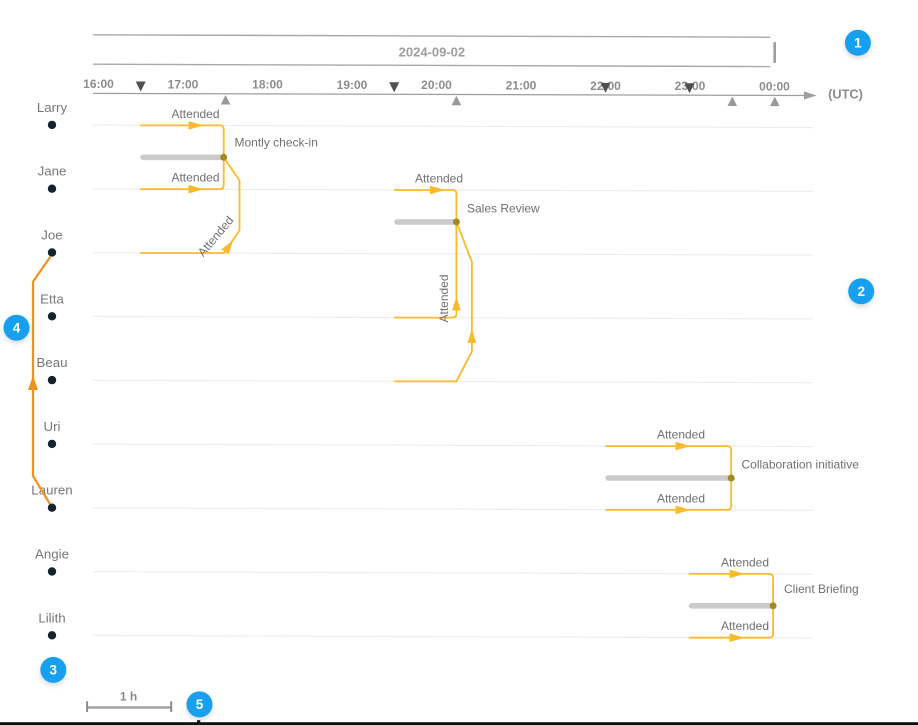 This screenshot has width=918, height=725. I want to click on svg-text: Joe, so click(51, 235).